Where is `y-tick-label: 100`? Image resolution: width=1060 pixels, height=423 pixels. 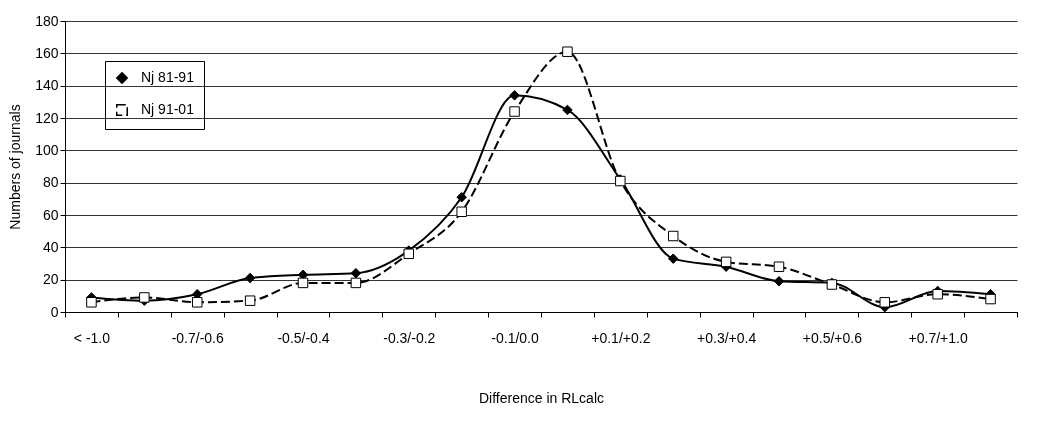
y-tick-label: 100 is located at coordinates (47, 149).